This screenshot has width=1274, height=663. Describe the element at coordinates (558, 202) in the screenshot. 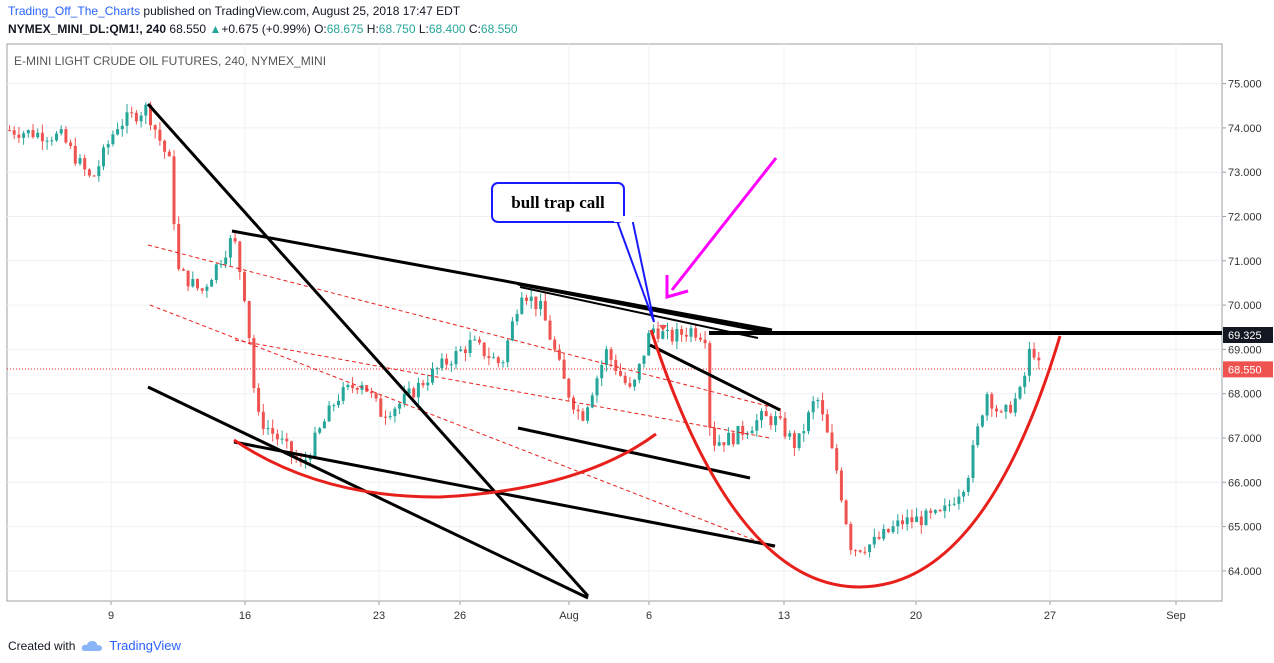

I see `callout-text: bull trap call` at that location.